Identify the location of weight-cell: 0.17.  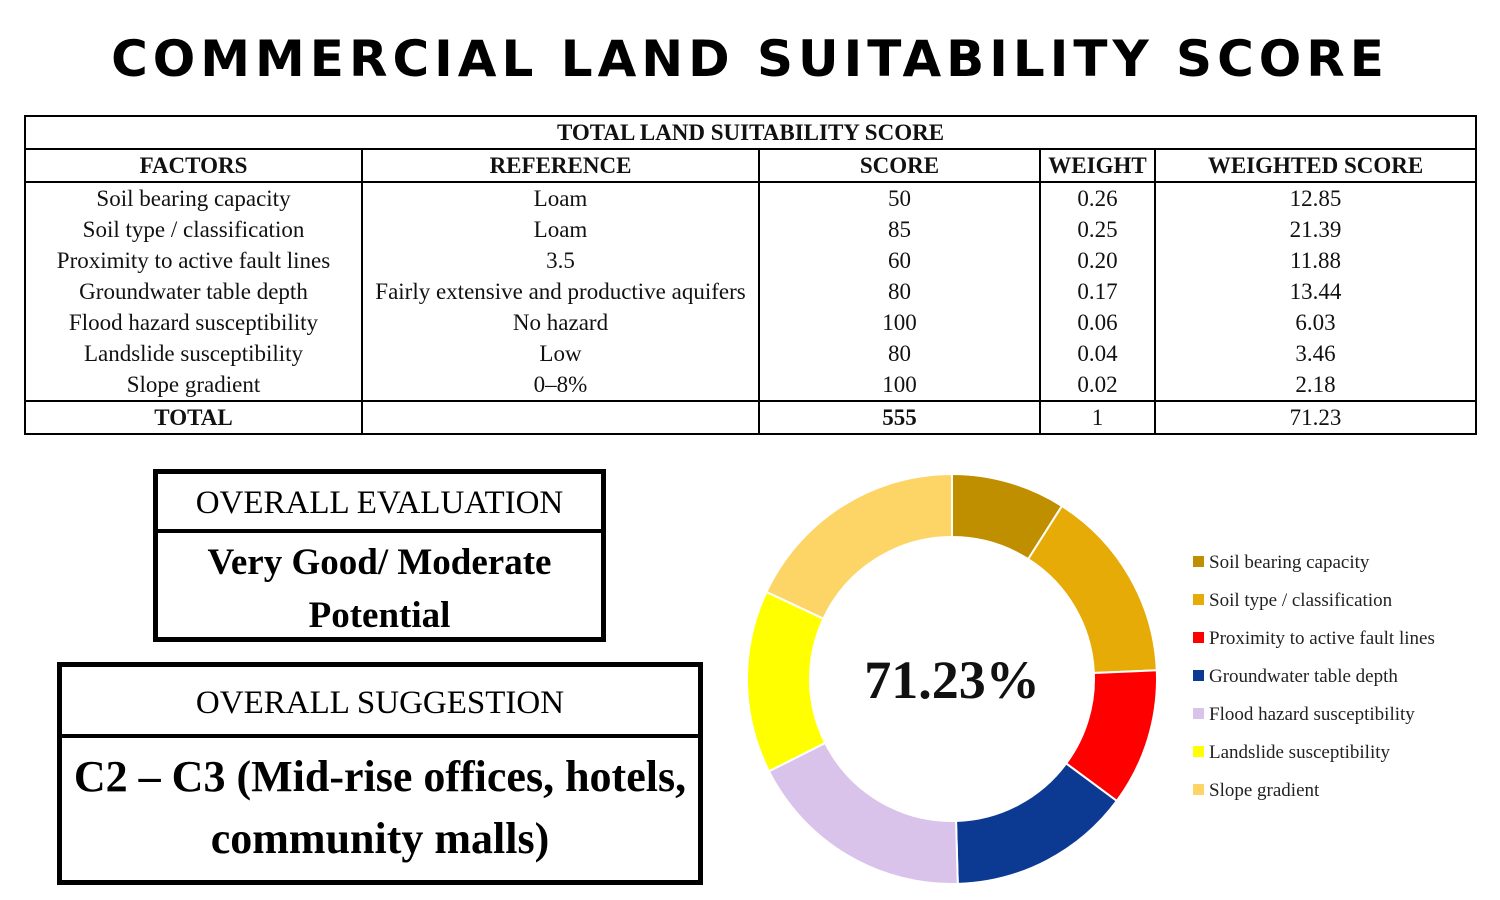
(1097, 291).